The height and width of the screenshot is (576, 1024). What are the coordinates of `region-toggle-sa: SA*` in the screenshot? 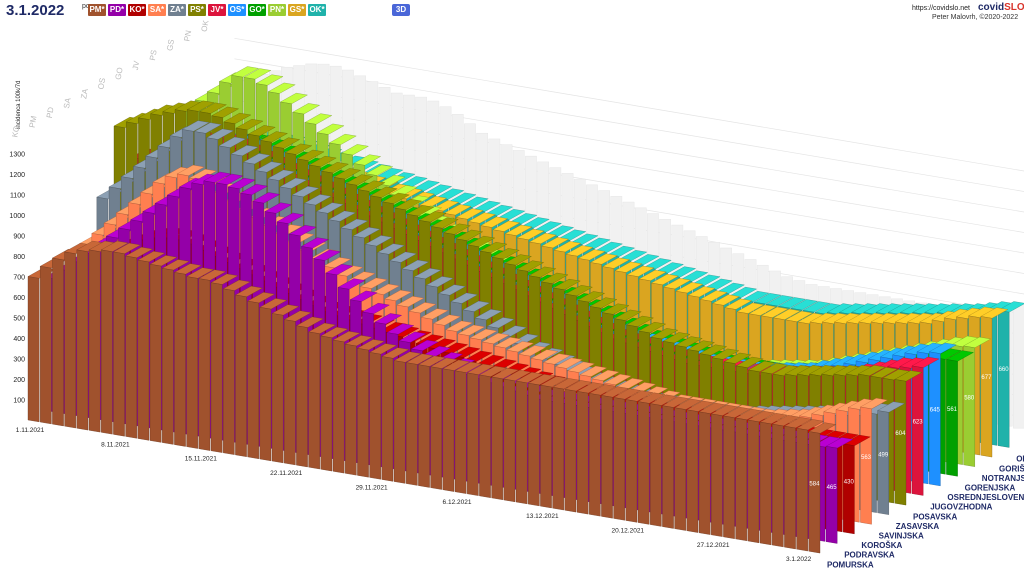 It's located at (157, 10).